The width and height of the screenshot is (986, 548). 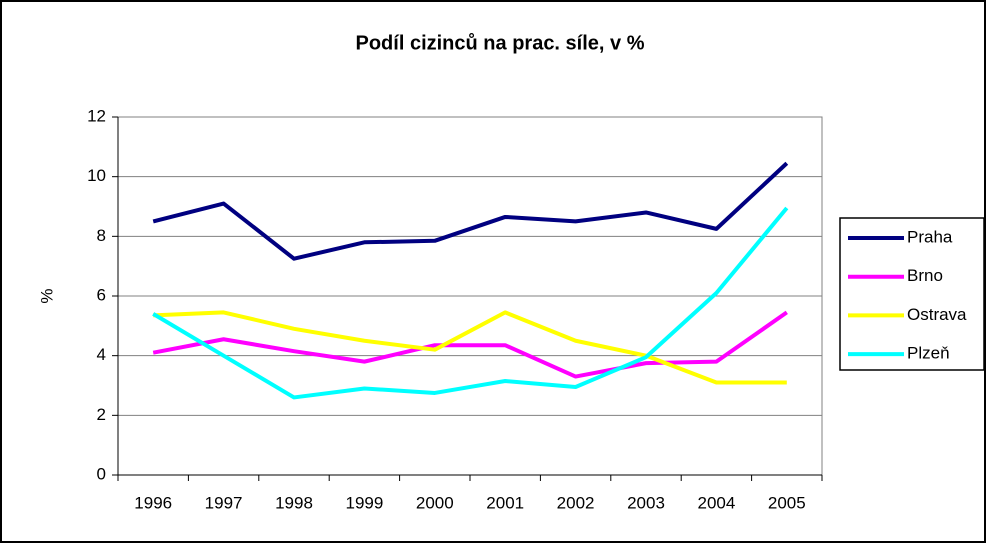 I want to click on x-tick-label: 2001, so click(x=505, y=502).